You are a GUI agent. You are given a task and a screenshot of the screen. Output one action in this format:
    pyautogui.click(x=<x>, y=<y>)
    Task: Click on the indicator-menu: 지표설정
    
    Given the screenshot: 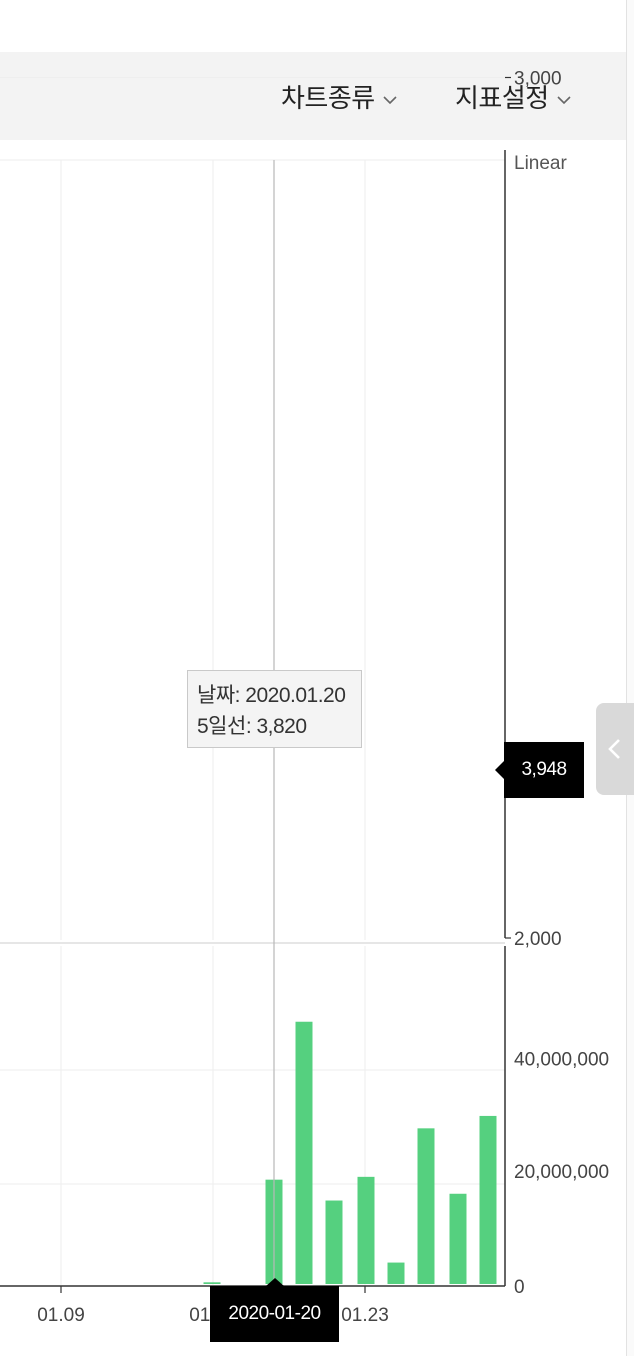 What is the action you would take?
    pyautogui.click(x=513, y=96)
    